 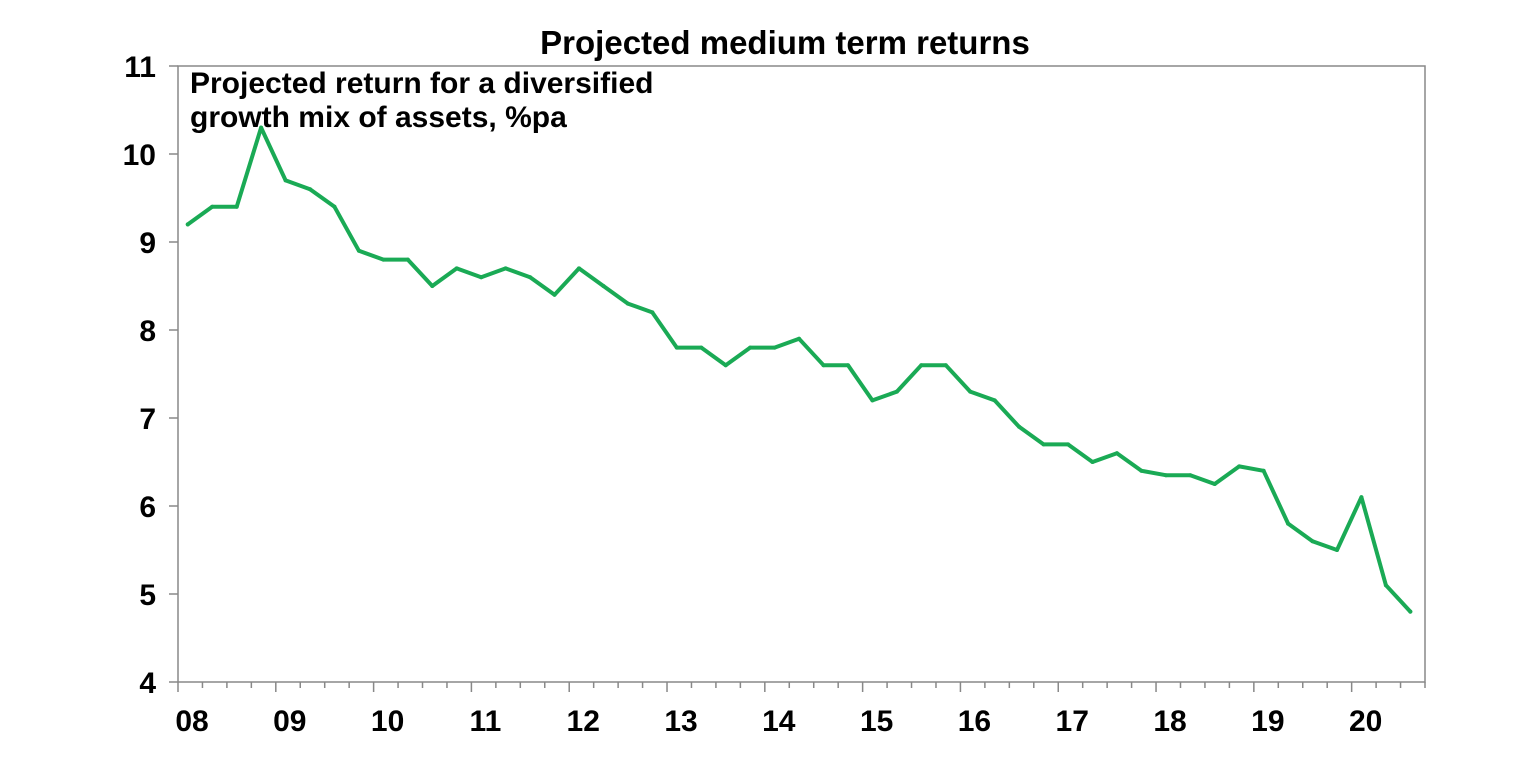 What do you see at coordinates (779, 721) in the screenshot?
I see `x-tick-label: 14` at bounding box center [779, 721].